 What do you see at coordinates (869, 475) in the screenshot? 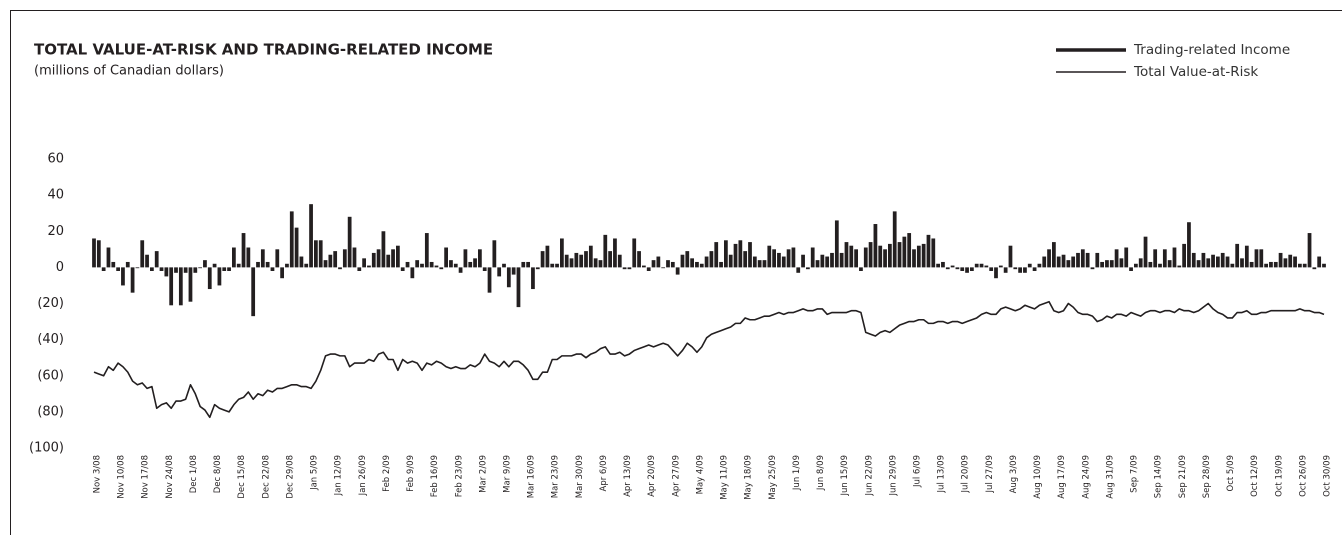
I see `x-tick-label: Jun 22/09` at bounding box center [869, 475].